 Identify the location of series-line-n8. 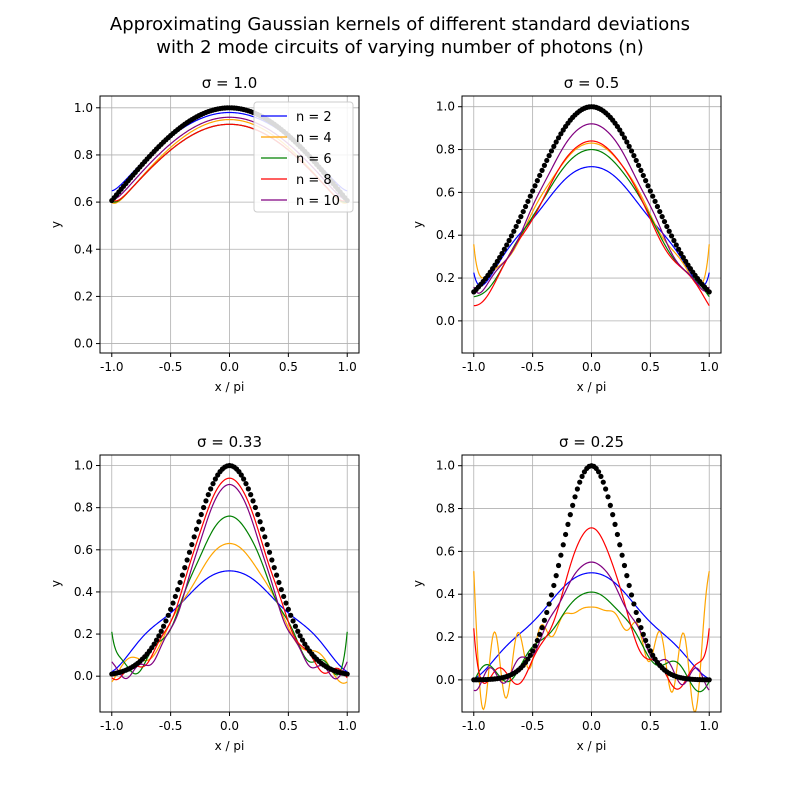
(591, 608).